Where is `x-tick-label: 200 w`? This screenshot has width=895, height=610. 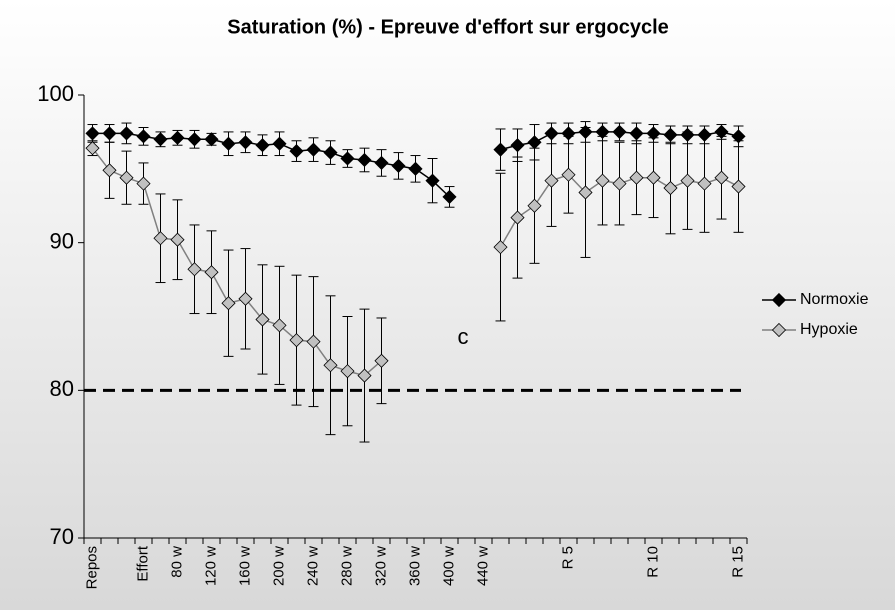
x-tick-label: 200 w is located at coordinates (278, 566).